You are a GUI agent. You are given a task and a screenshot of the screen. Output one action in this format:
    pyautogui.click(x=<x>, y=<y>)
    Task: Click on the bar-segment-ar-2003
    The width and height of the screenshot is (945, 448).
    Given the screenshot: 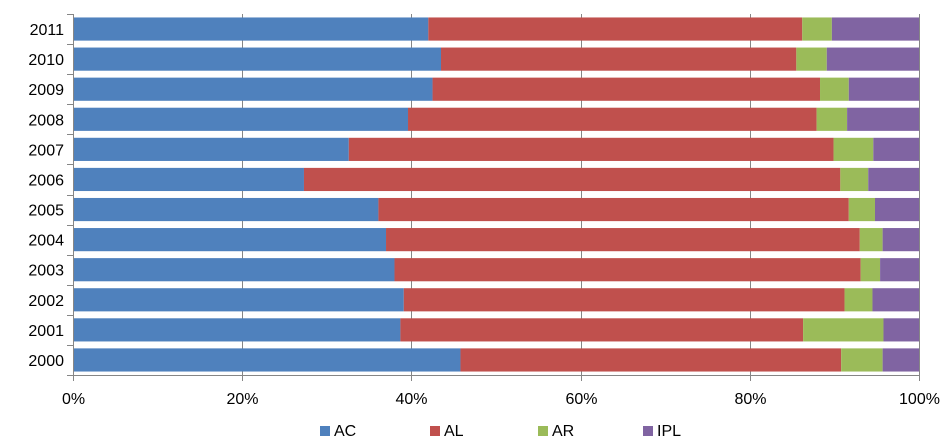 What is the action you would take?
    pyautogui.click(x=870, y=270)
    